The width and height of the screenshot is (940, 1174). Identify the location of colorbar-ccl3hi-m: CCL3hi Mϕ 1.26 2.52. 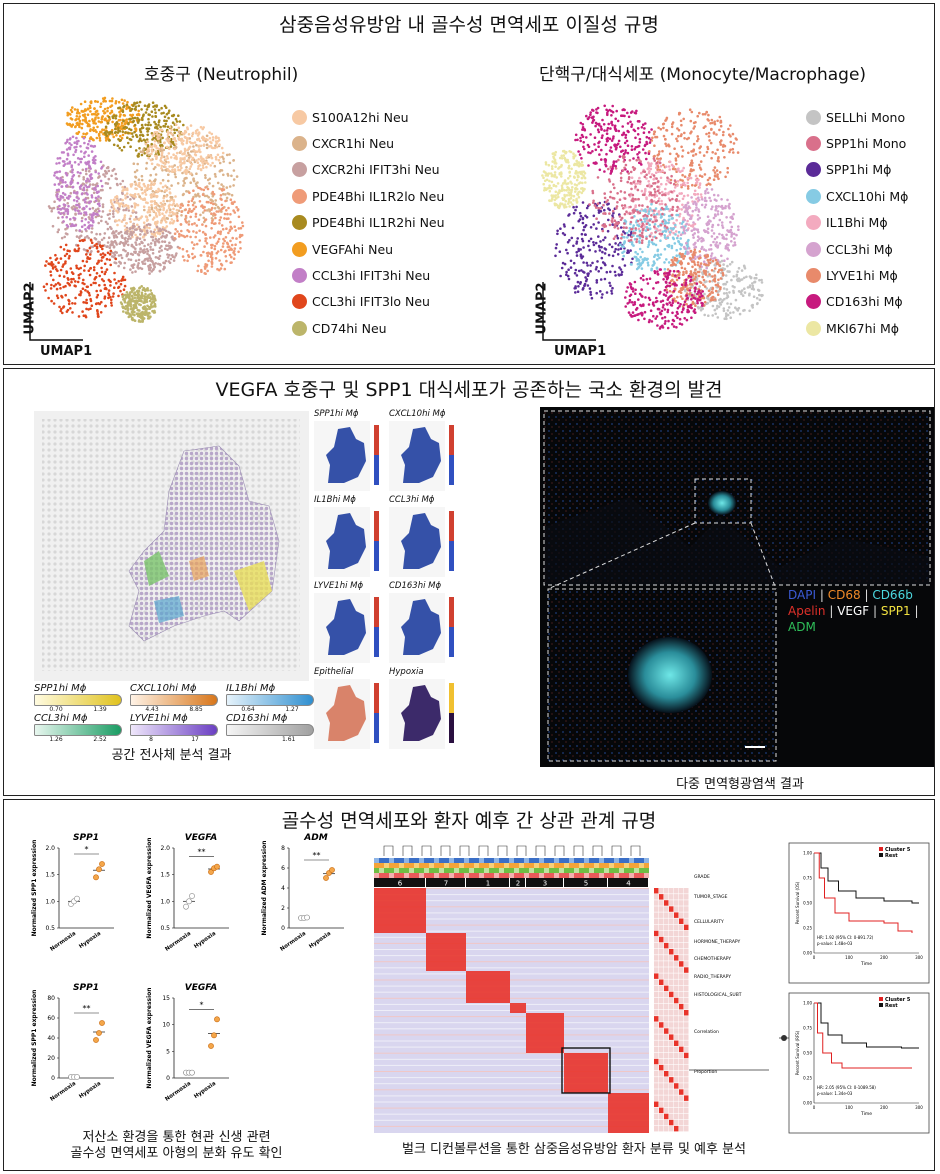
(78, 728).